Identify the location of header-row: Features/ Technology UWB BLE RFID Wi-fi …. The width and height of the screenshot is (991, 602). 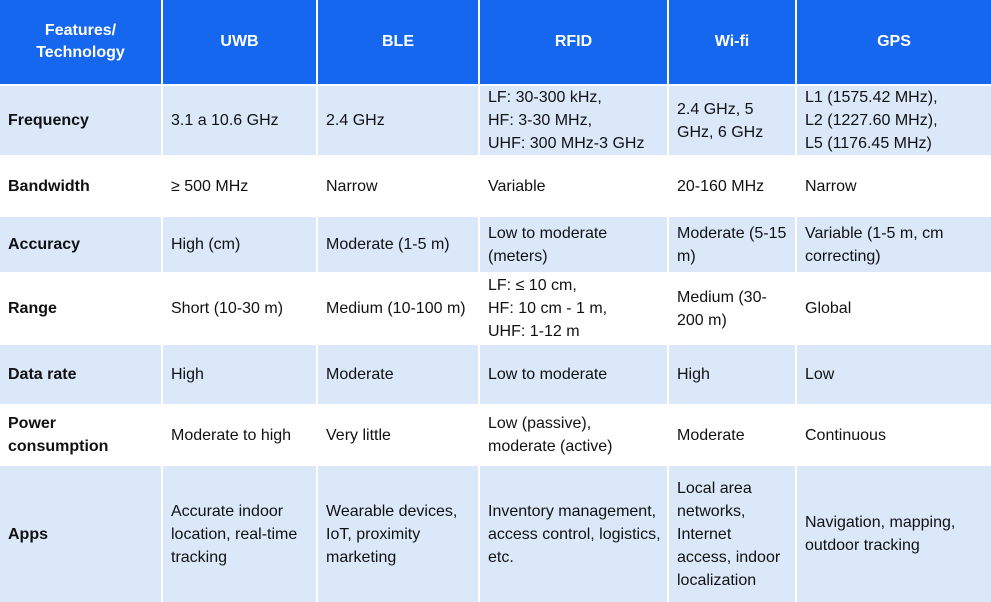
(495, 42).